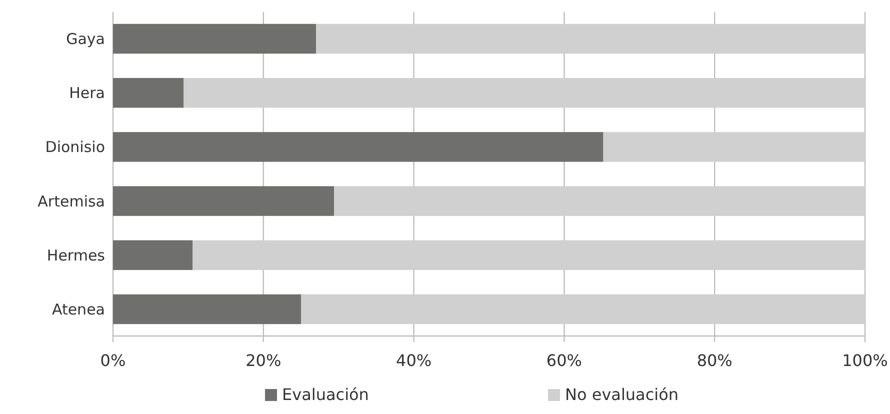  What do you see at coordinates (71, 201) in the screenshot?
I see `y-tick-label: Artemisa` at bounding box center [71, 201].